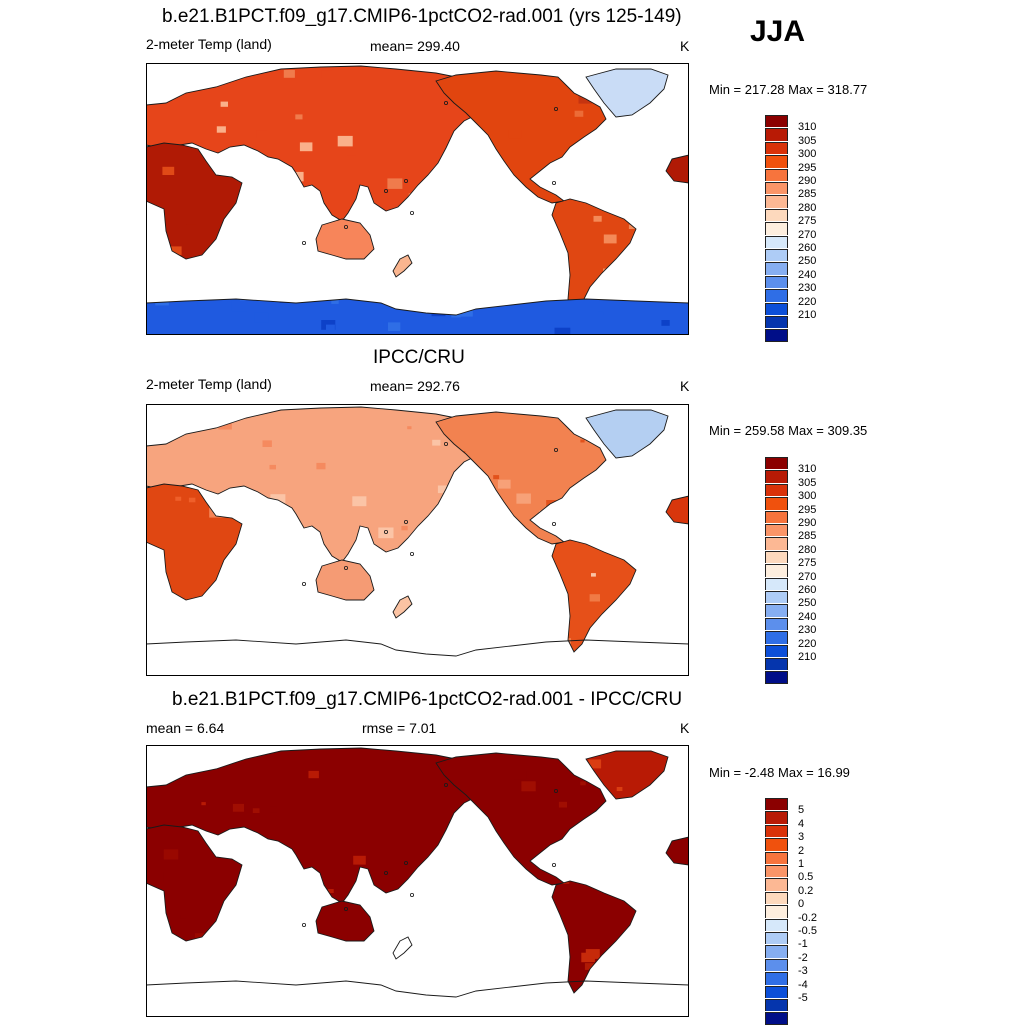 This screenshot has height=1025, width=1024. I want to click on southamerica-fill, so click(594, 937).